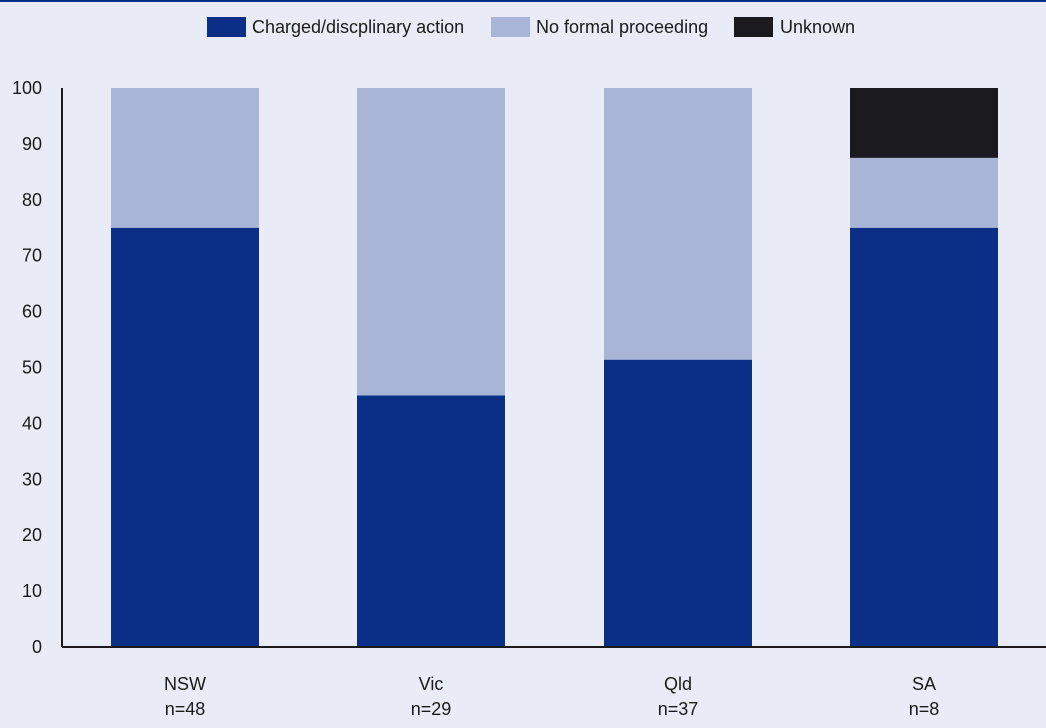  Describe the element at coordinates (924, 709) in the screenshot. I see `x-sublabel-sa: n=8` at that location.